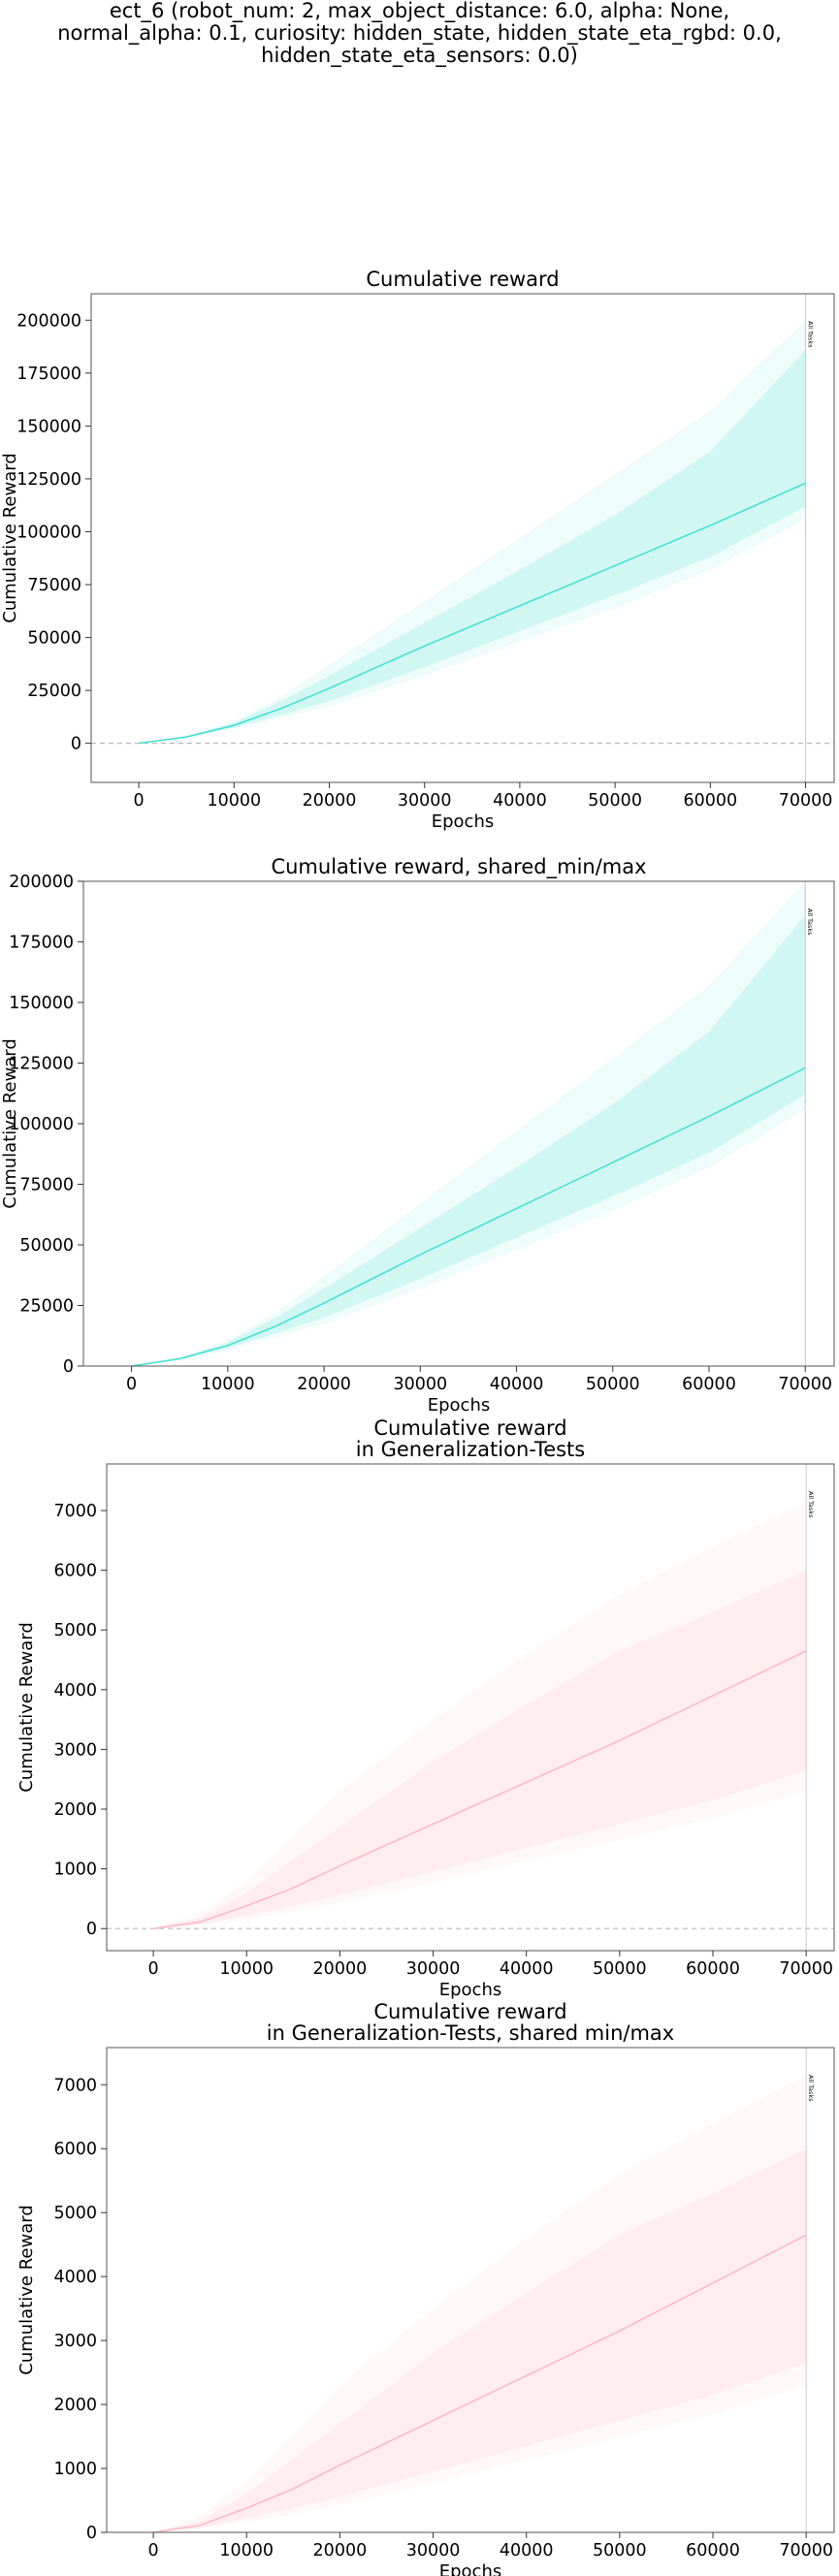 This screenshot has height=2576, width=839. I want to click on chart-title: Cumulative reward in Generalization-Tests, so click(470, 1438).